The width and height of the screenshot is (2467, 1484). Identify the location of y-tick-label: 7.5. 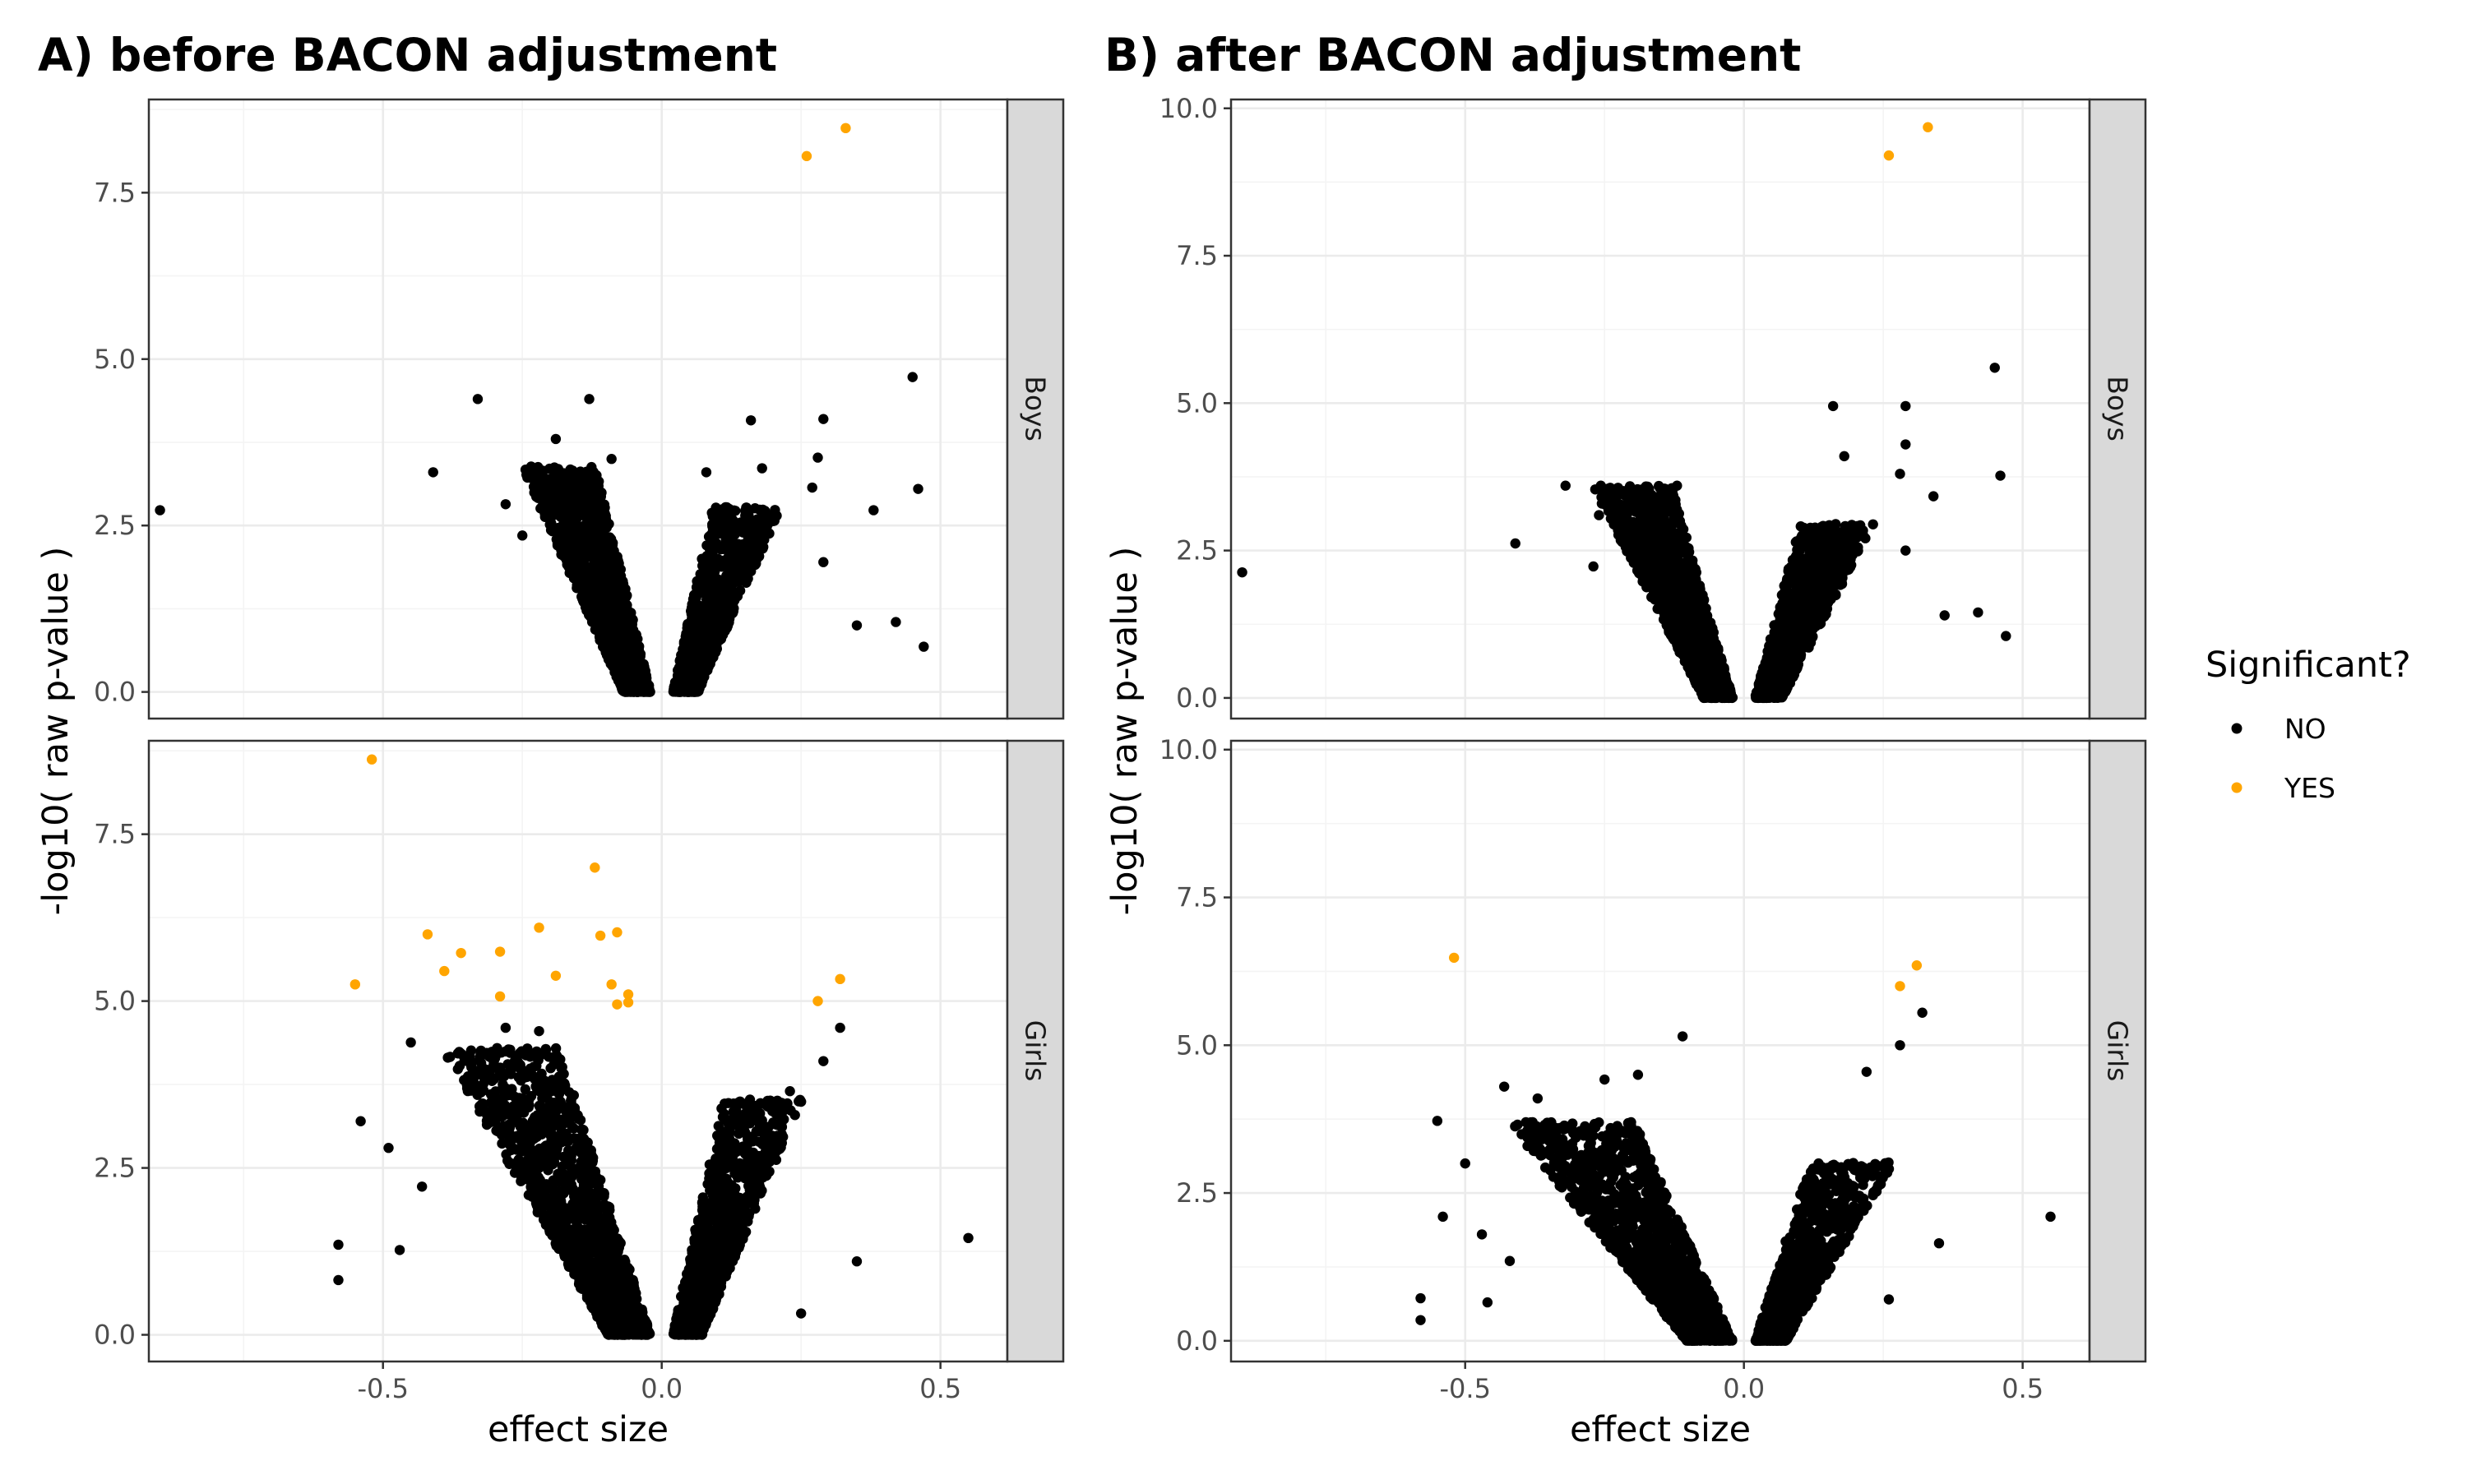
(115, 193).